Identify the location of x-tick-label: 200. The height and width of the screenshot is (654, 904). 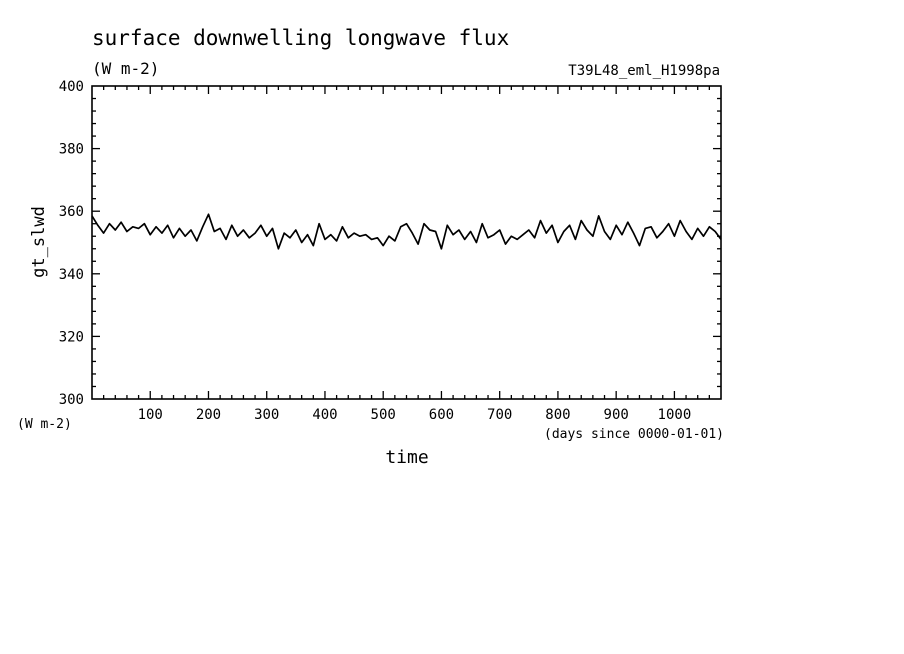
(208, 415).